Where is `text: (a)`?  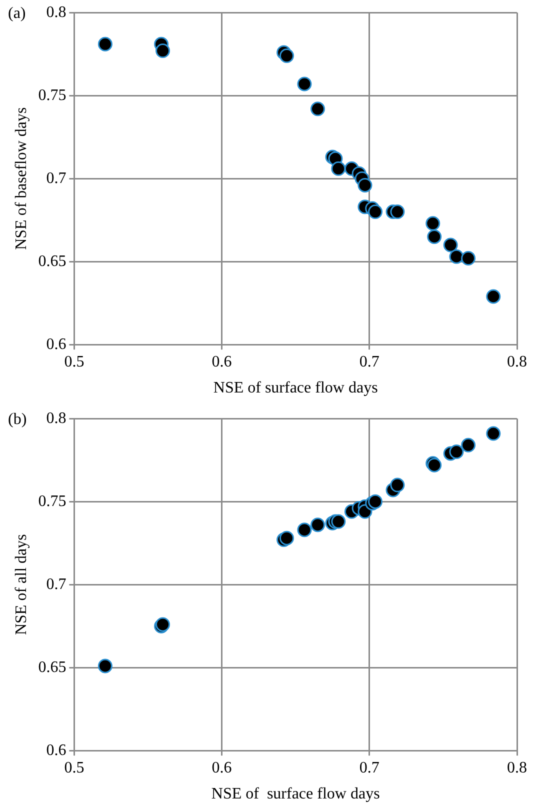
text: (a) is located at coordinates (17, 13).